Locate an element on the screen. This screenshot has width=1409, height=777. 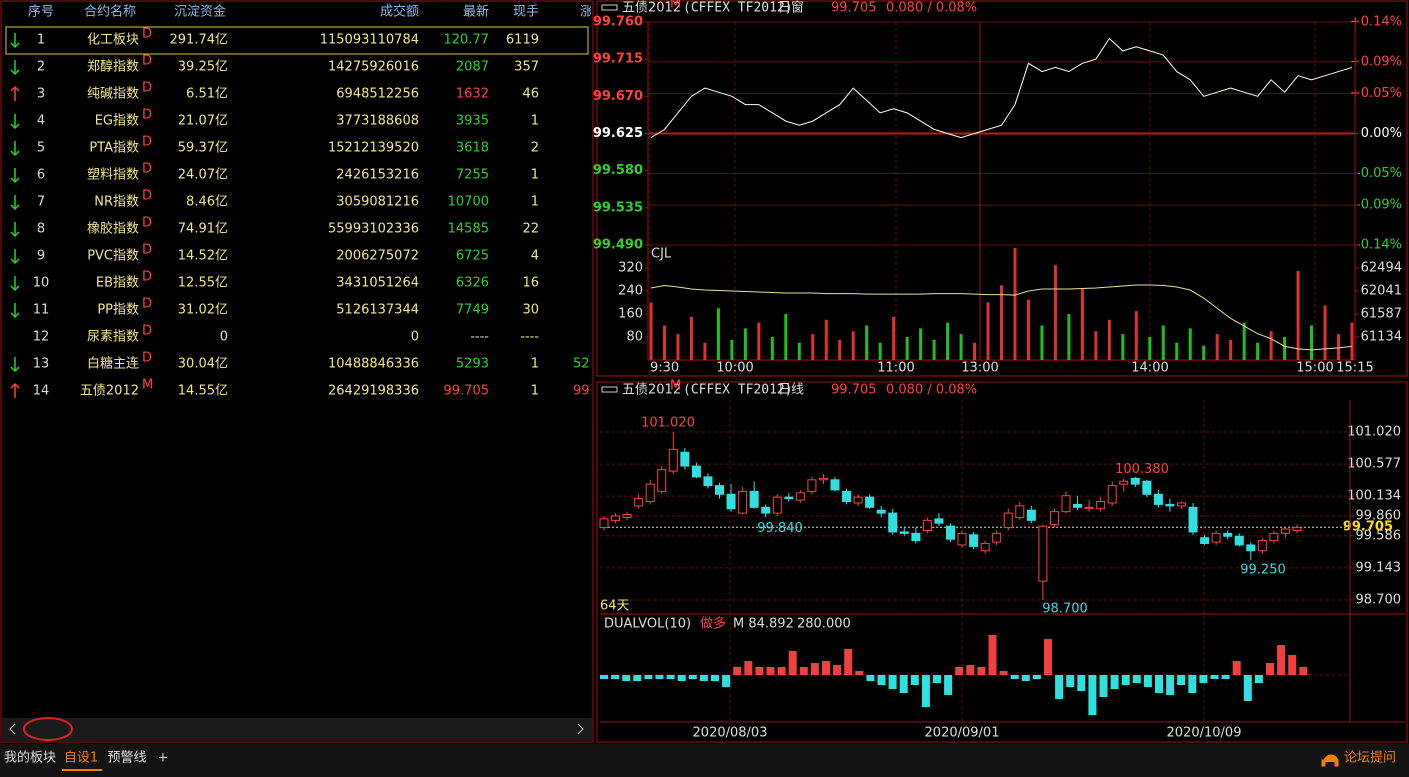
tab-right is located at coordinates (580, 729).